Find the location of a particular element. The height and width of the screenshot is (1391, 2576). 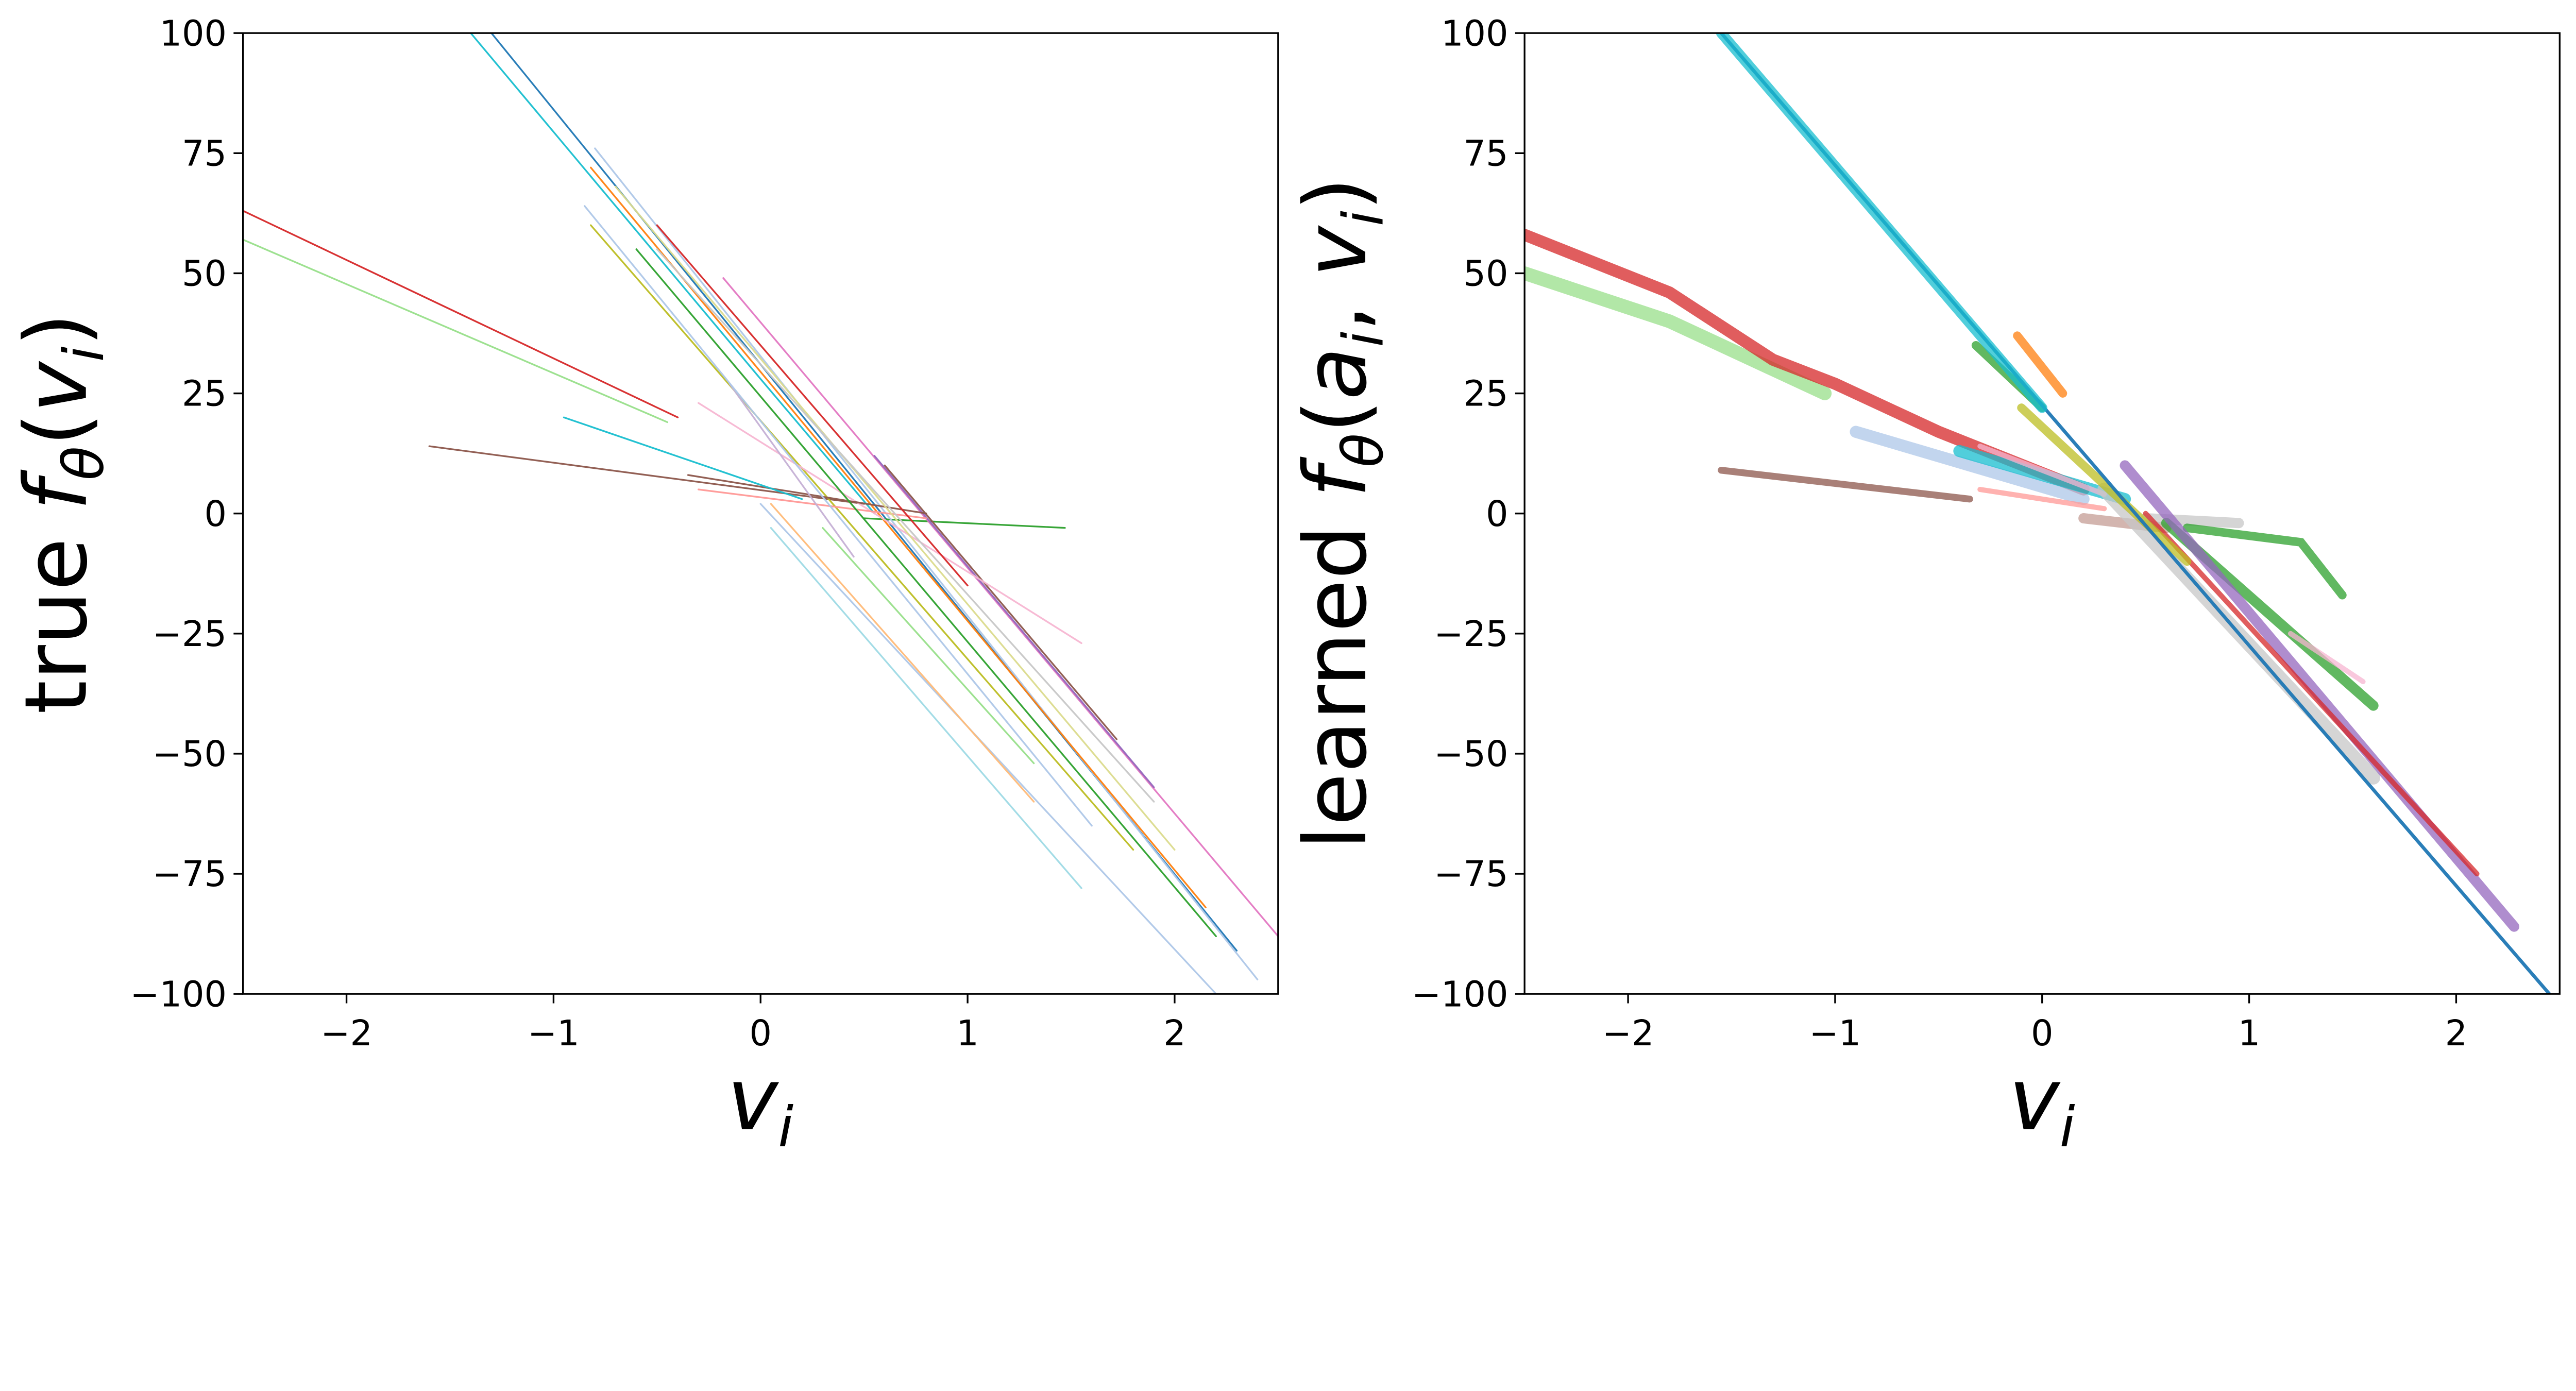

right-plot-ytick-label: −75 is located at coordinates (1471, 874).